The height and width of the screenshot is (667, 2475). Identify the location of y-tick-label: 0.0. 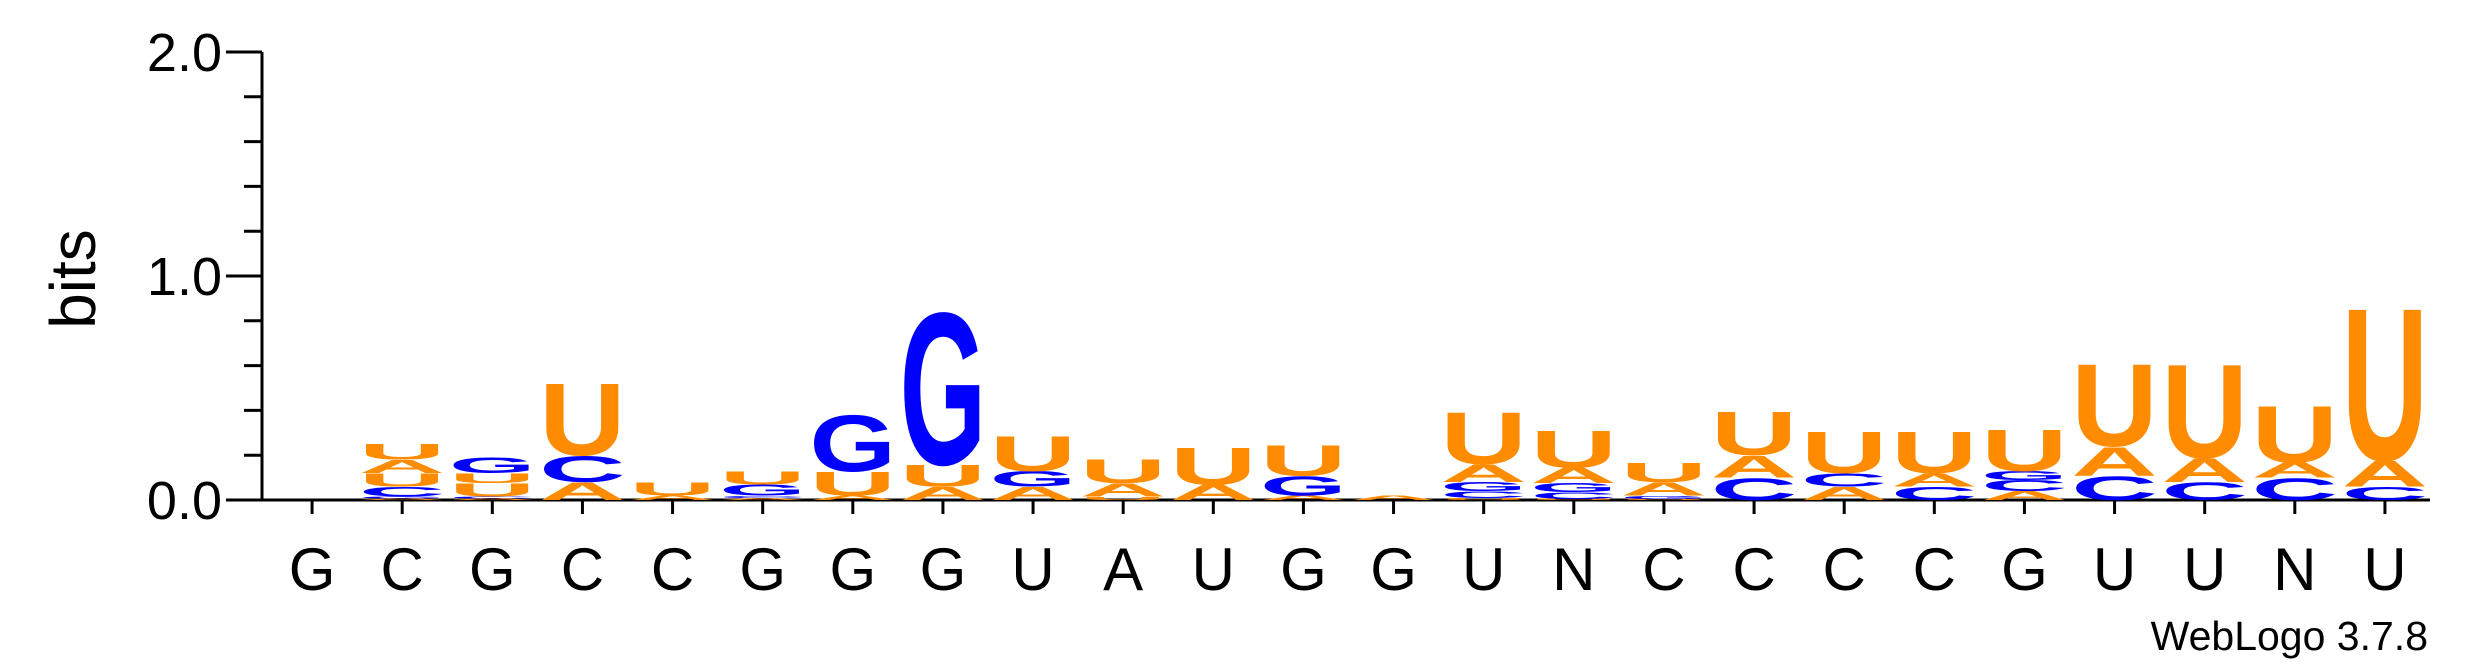
(184, 501).